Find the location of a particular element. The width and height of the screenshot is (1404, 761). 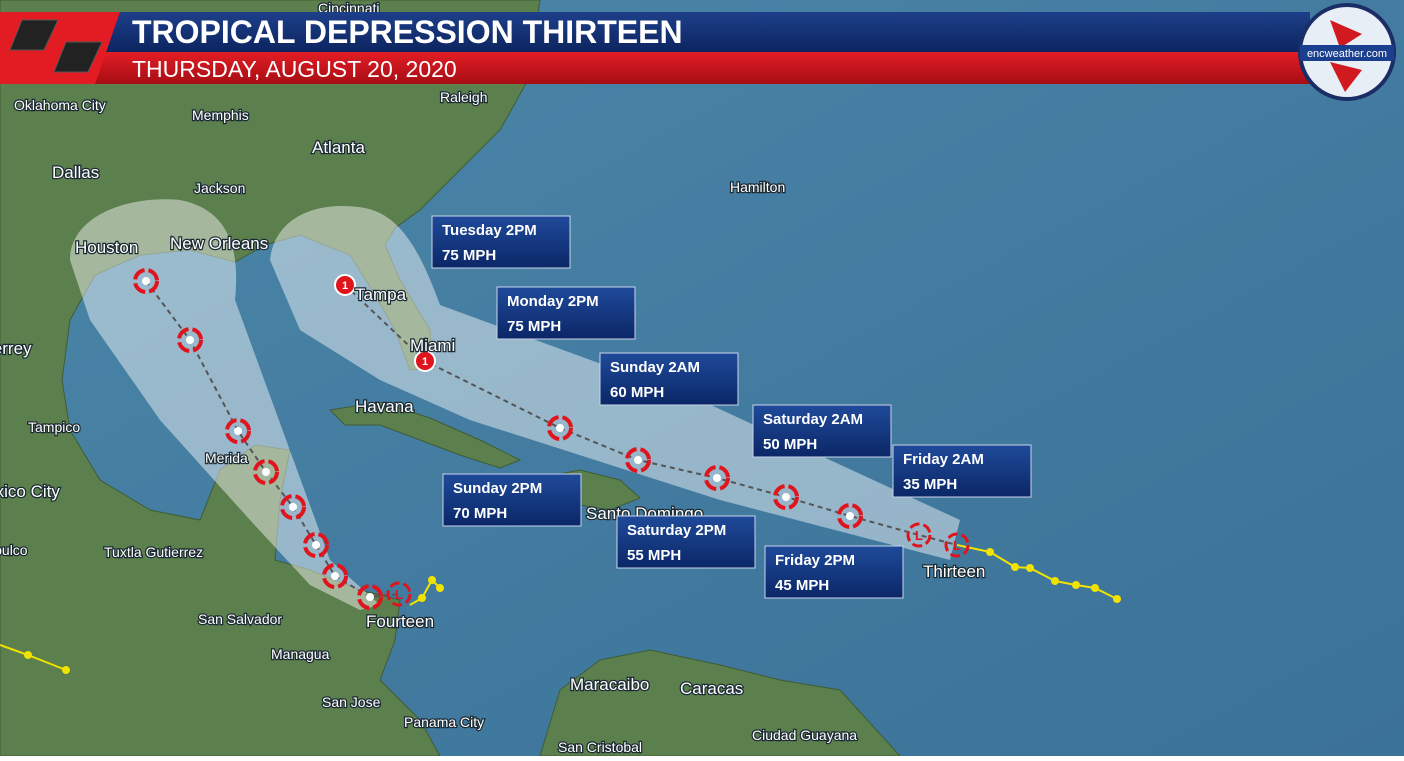

forecast-wind: 55 MPH is located at coordinates (654, 555).